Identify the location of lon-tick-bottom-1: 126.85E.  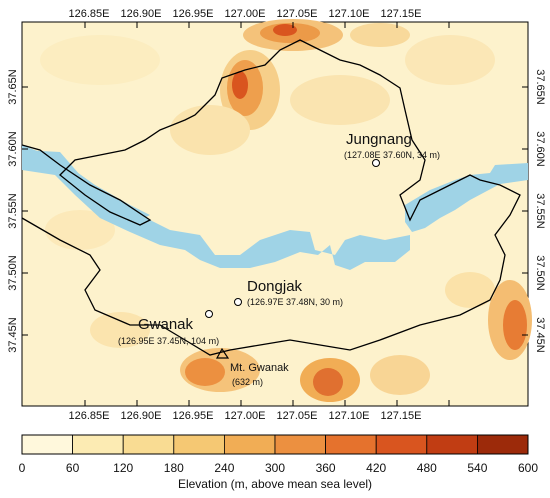
(89, 416).